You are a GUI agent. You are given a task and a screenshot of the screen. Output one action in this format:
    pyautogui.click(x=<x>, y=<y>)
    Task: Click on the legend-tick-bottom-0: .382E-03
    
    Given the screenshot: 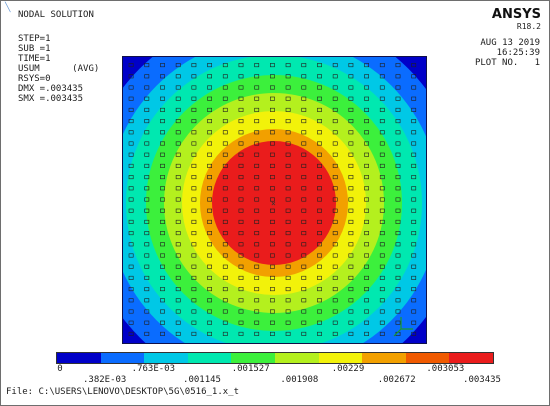 What is the action you would take?
    pyautogui.click(x=104, y=380)
    